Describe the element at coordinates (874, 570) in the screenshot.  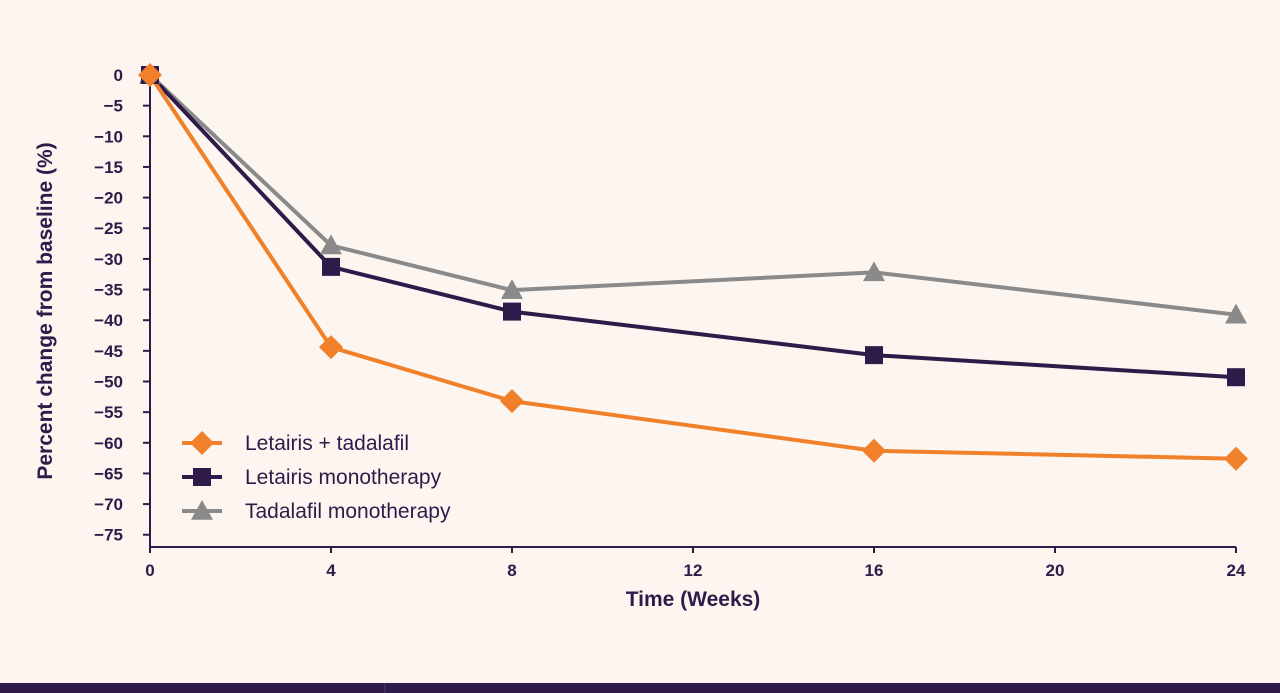
I see `x-tick-label: 16` at that location.